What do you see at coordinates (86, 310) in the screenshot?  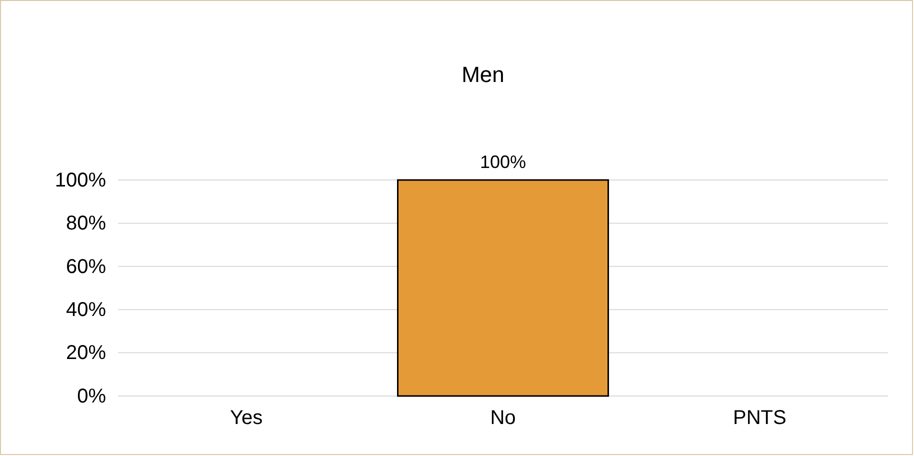 I see `y-tick-label: 40%` at bounding box center [86, 310].